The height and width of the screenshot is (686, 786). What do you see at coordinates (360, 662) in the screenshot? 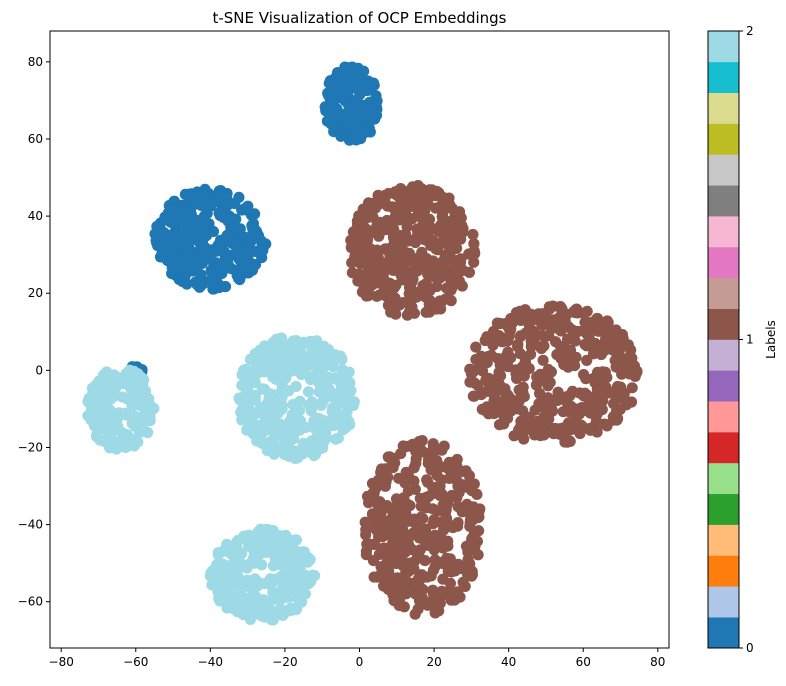
I see `x-tick-label: 0` at bounding box center [360, 662].